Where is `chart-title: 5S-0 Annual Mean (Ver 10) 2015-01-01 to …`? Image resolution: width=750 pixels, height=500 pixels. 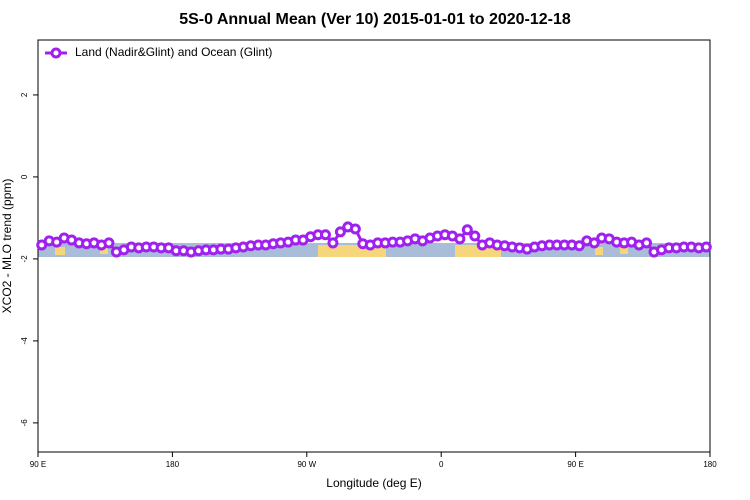 chart-title: 5S-0 Annual Mean (Ver 10) 2015-01-01 to … is located at coordinates (375, 19).